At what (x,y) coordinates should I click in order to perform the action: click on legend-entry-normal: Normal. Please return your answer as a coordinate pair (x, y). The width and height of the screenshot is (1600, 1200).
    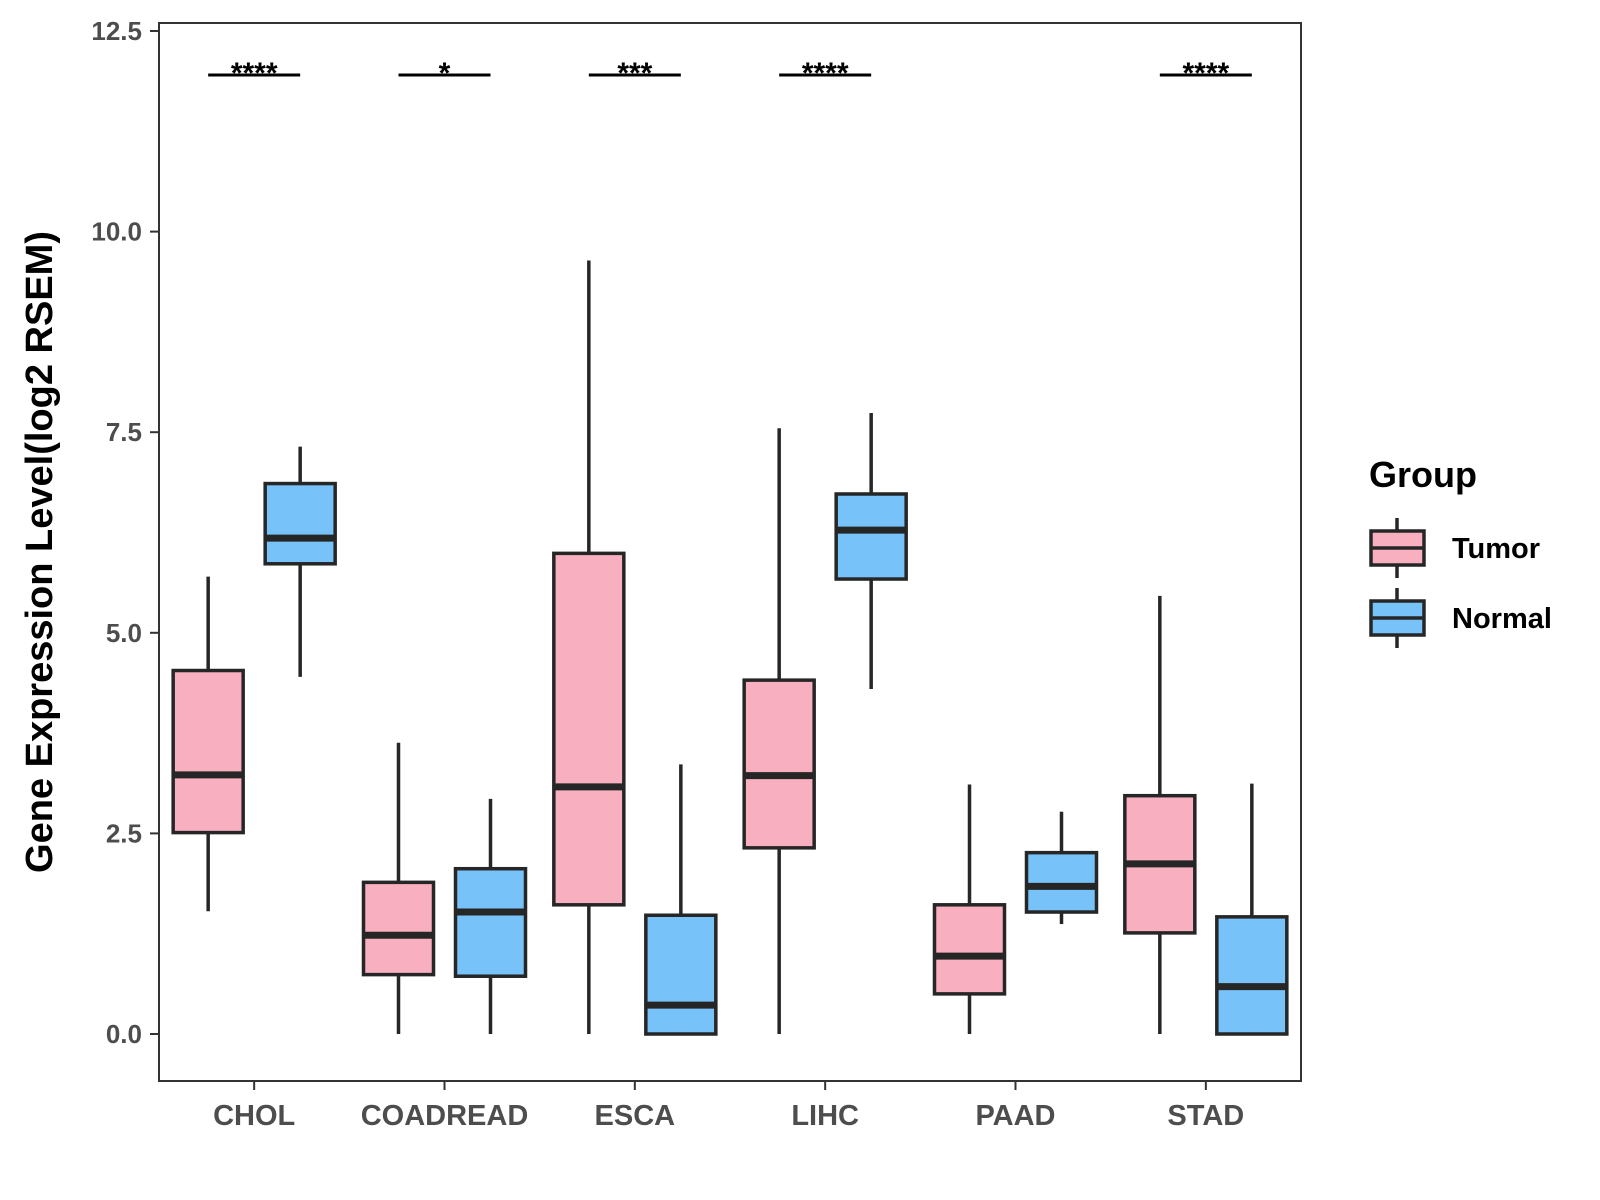
    Looking at the image, I should click on (1460, 618).